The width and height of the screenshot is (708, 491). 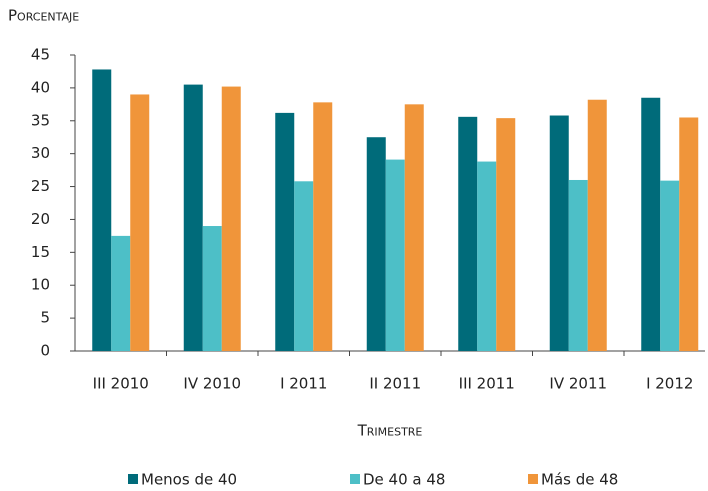 I want to click on y-tick-label: 45, so click(x=40, y=55).